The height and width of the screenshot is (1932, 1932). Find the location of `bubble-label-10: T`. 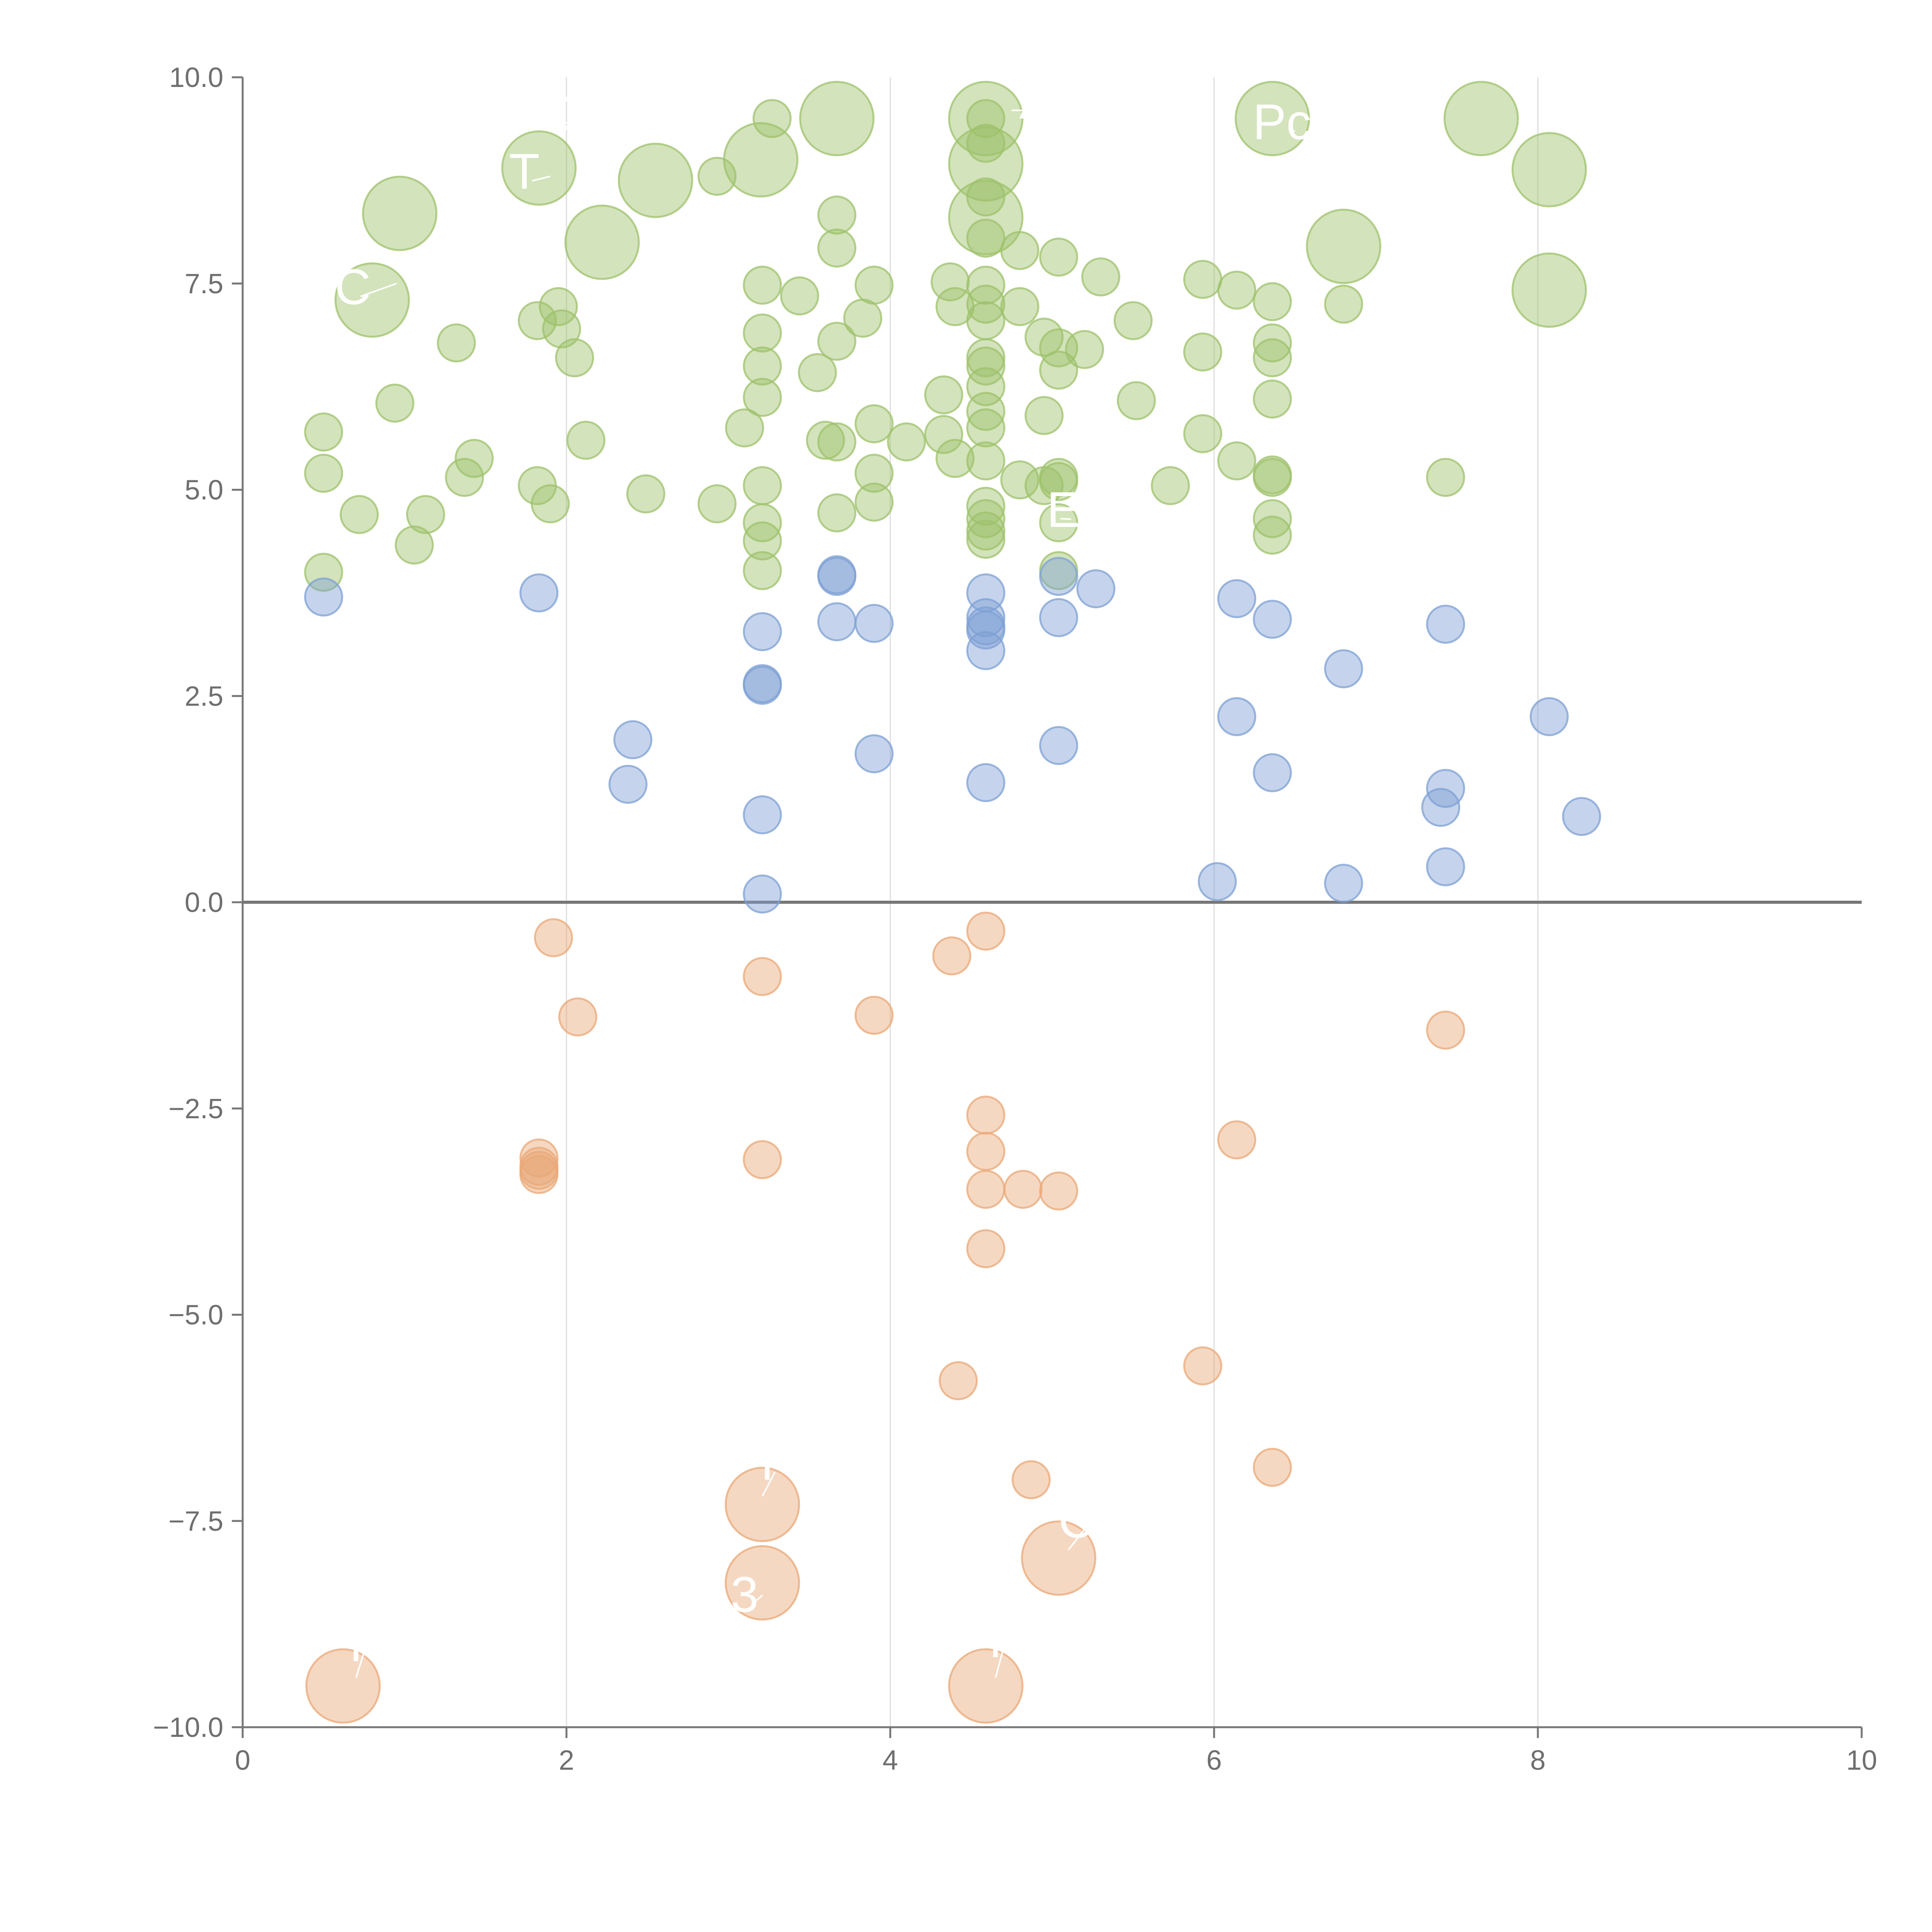

bubble-label-10: T is located at coordinates (996, 1640).